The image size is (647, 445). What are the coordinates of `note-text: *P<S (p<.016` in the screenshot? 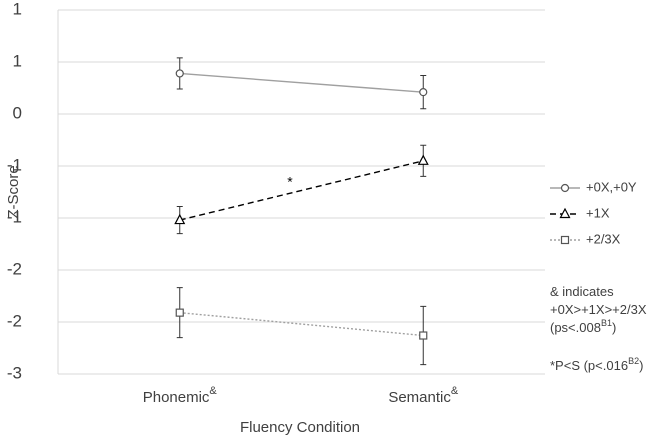 It's located at (589, 365).